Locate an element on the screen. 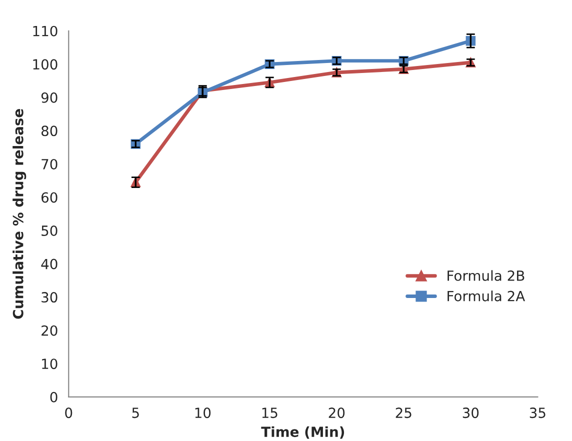 This screenshot has height=441, width=572. y-tick-label: 60 is located at coordinates (50, 197).